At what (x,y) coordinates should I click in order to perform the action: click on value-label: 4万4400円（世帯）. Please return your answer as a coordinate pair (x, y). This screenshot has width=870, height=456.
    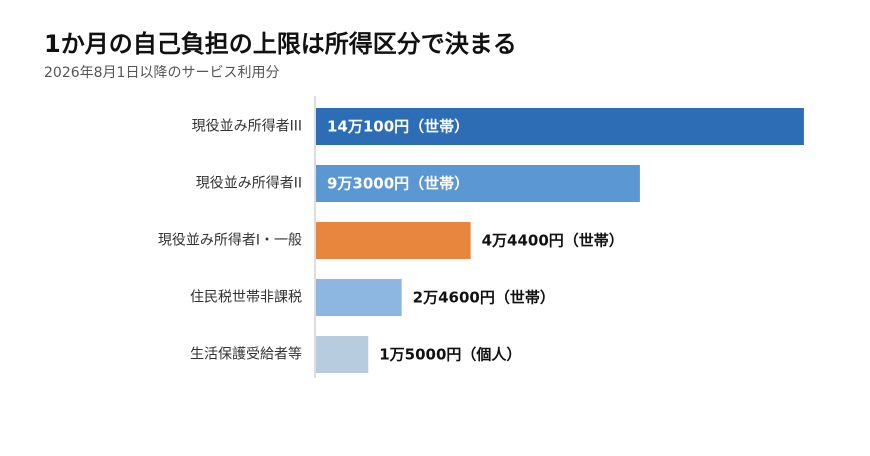
    Looking at the image, I should click on (553, 241).